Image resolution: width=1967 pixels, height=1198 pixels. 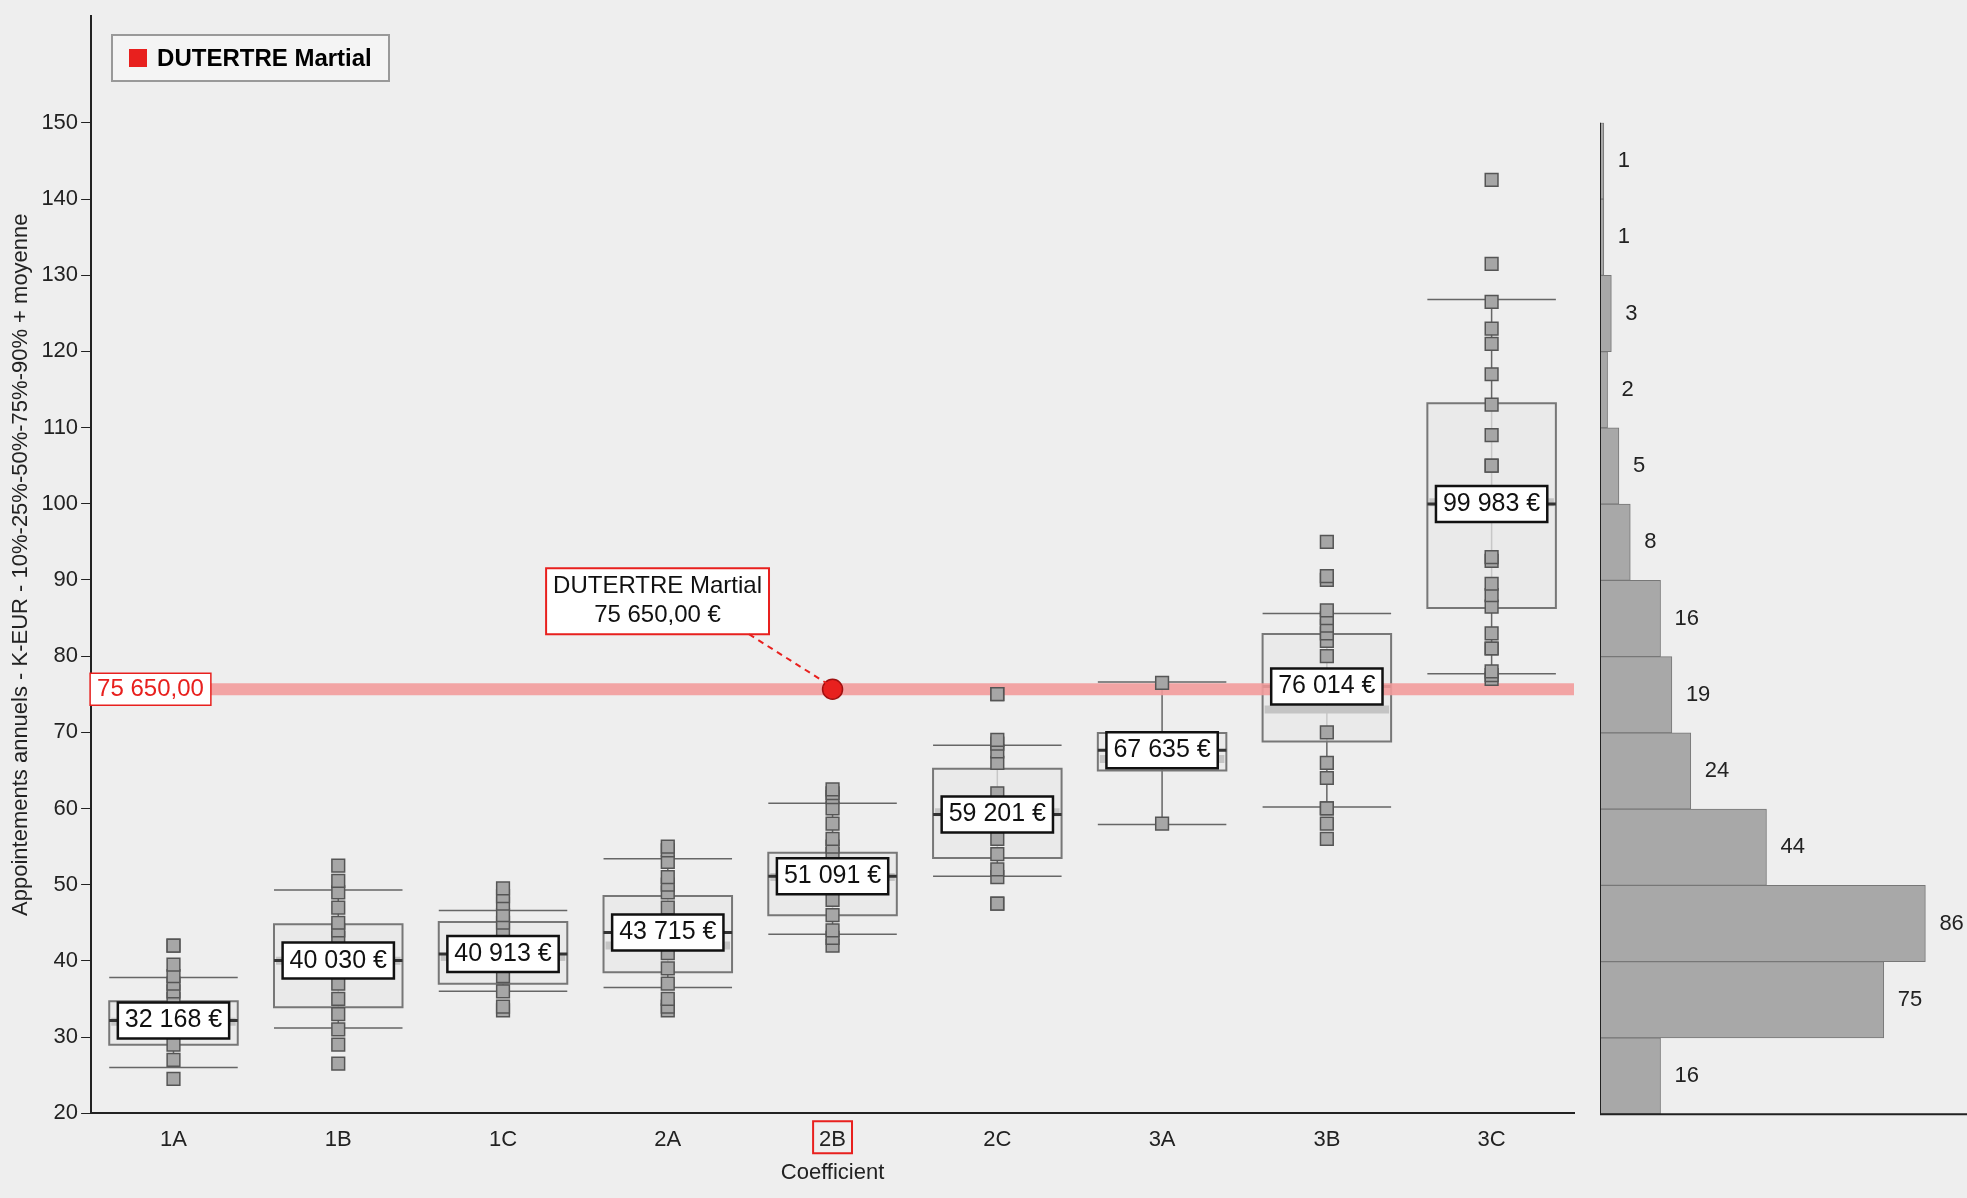 What do you see at coordinates (1162, 748) in the screenshot?
I see `text: 67 635 €` at bounding box center [1162, 748].